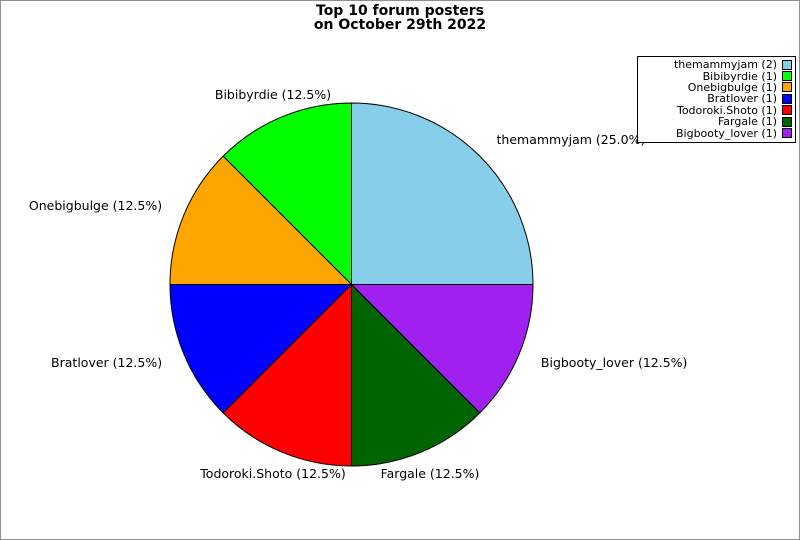 Image resolution: width=800 pixels, height=540 pixels. What do you see at coordinates (716, 121) in the screenshot?
I see `legend-item-Fargale: Fargale (1)` at bounding box center [716, 121].